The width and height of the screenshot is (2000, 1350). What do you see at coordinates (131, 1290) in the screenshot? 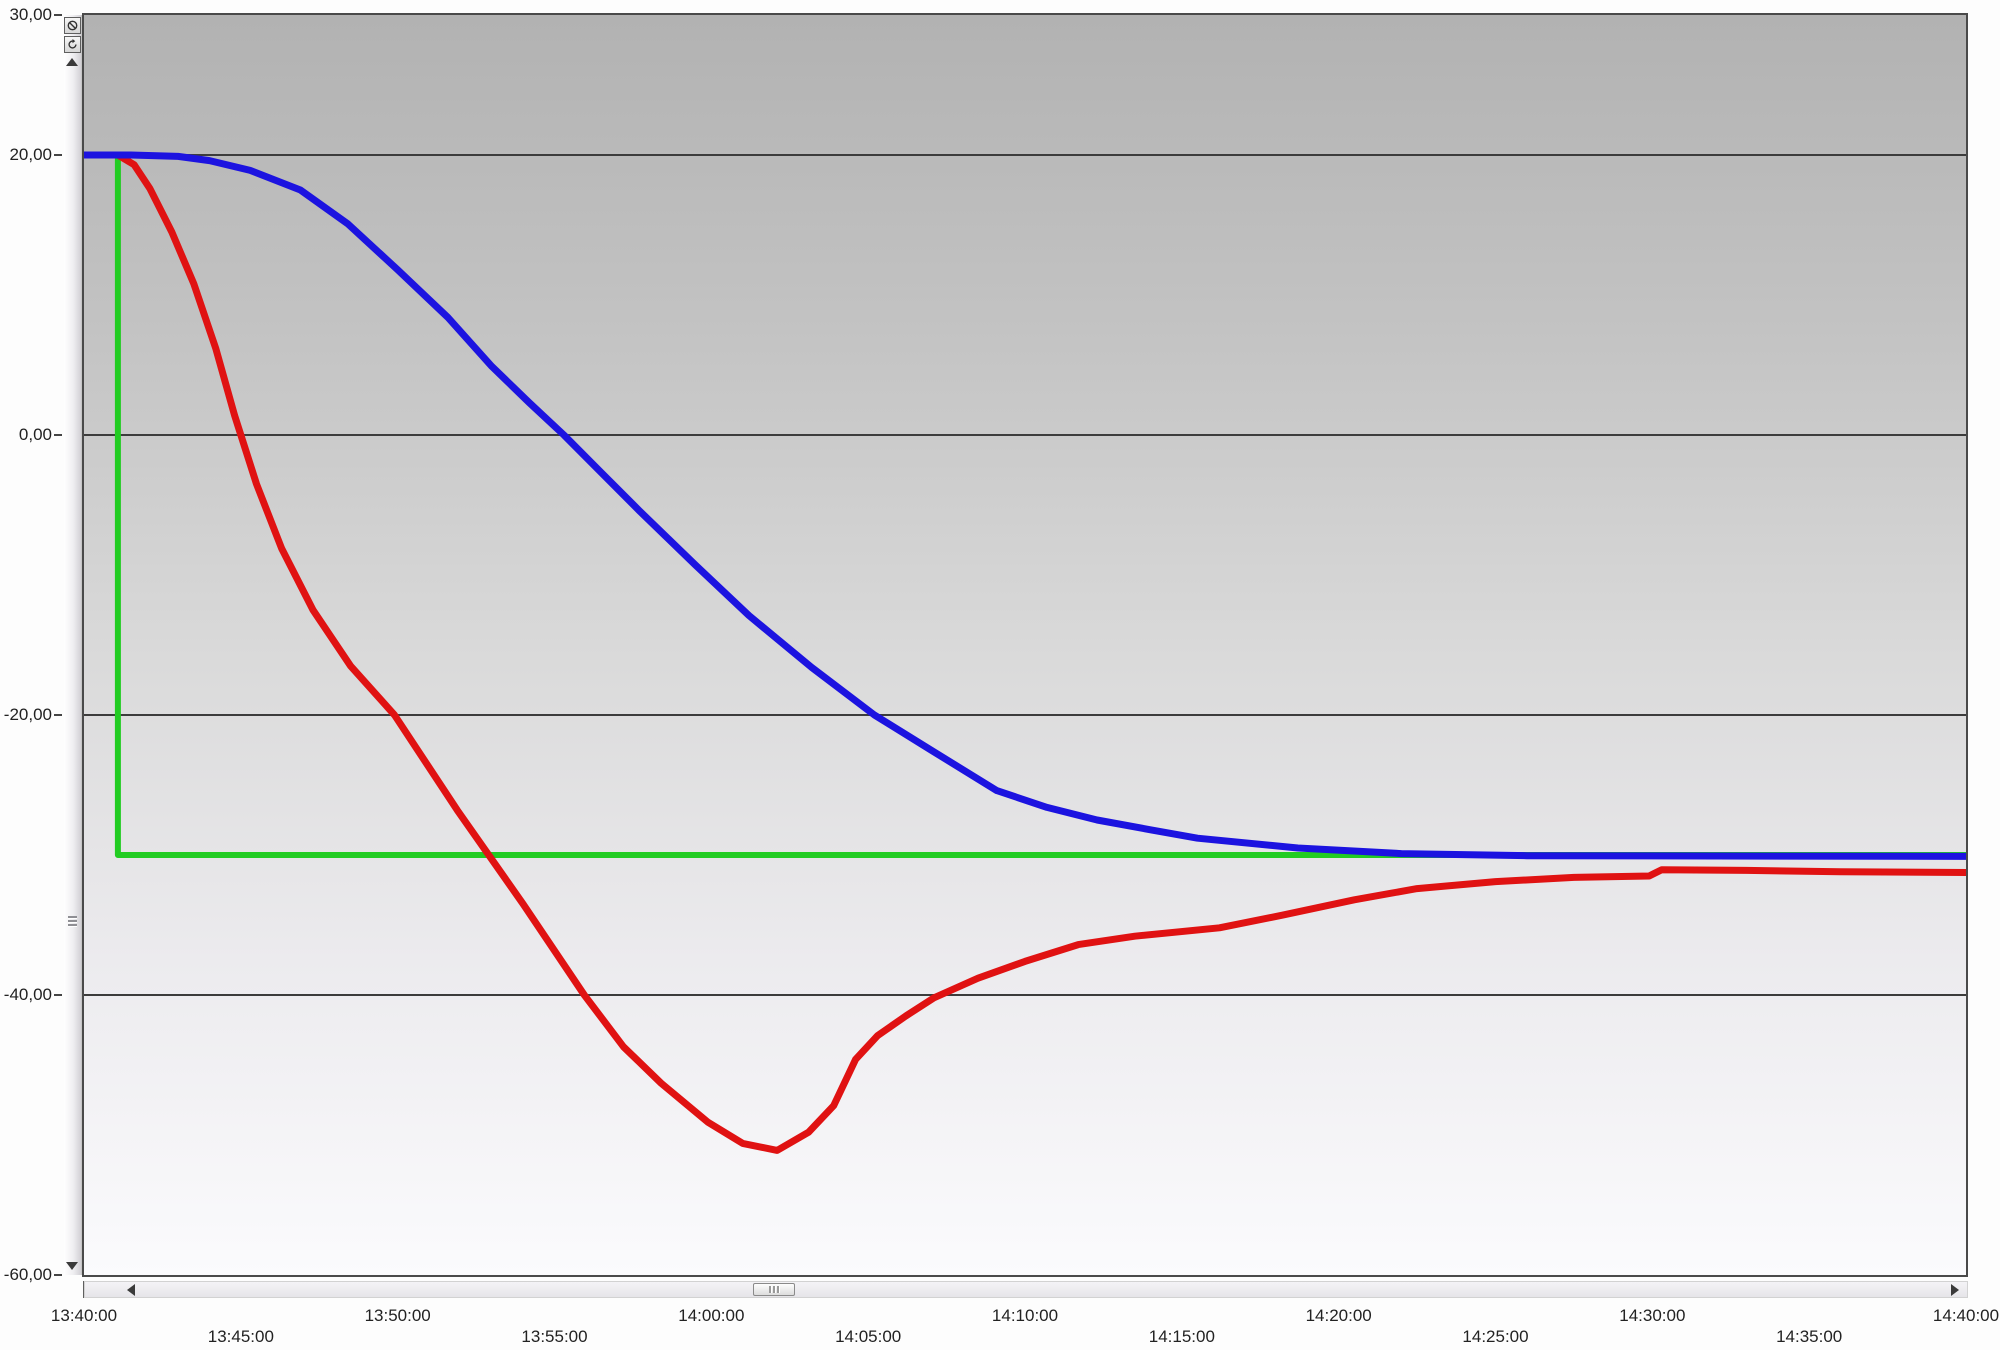
I see `scroll-left-arrow` at bounding box center [131, 1290].